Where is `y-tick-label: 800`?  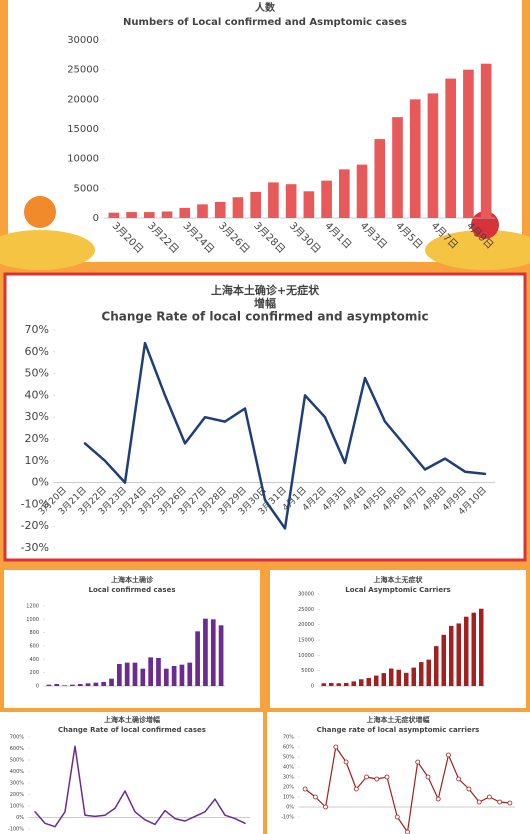
y-tick-label: 800 is located at coordinates (34, 633).